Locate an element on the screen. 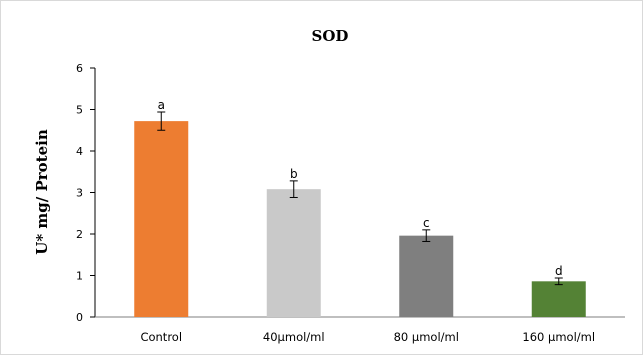 This screenshot has width=643, height=355. data-label: d is located at coordinates (559, 271).